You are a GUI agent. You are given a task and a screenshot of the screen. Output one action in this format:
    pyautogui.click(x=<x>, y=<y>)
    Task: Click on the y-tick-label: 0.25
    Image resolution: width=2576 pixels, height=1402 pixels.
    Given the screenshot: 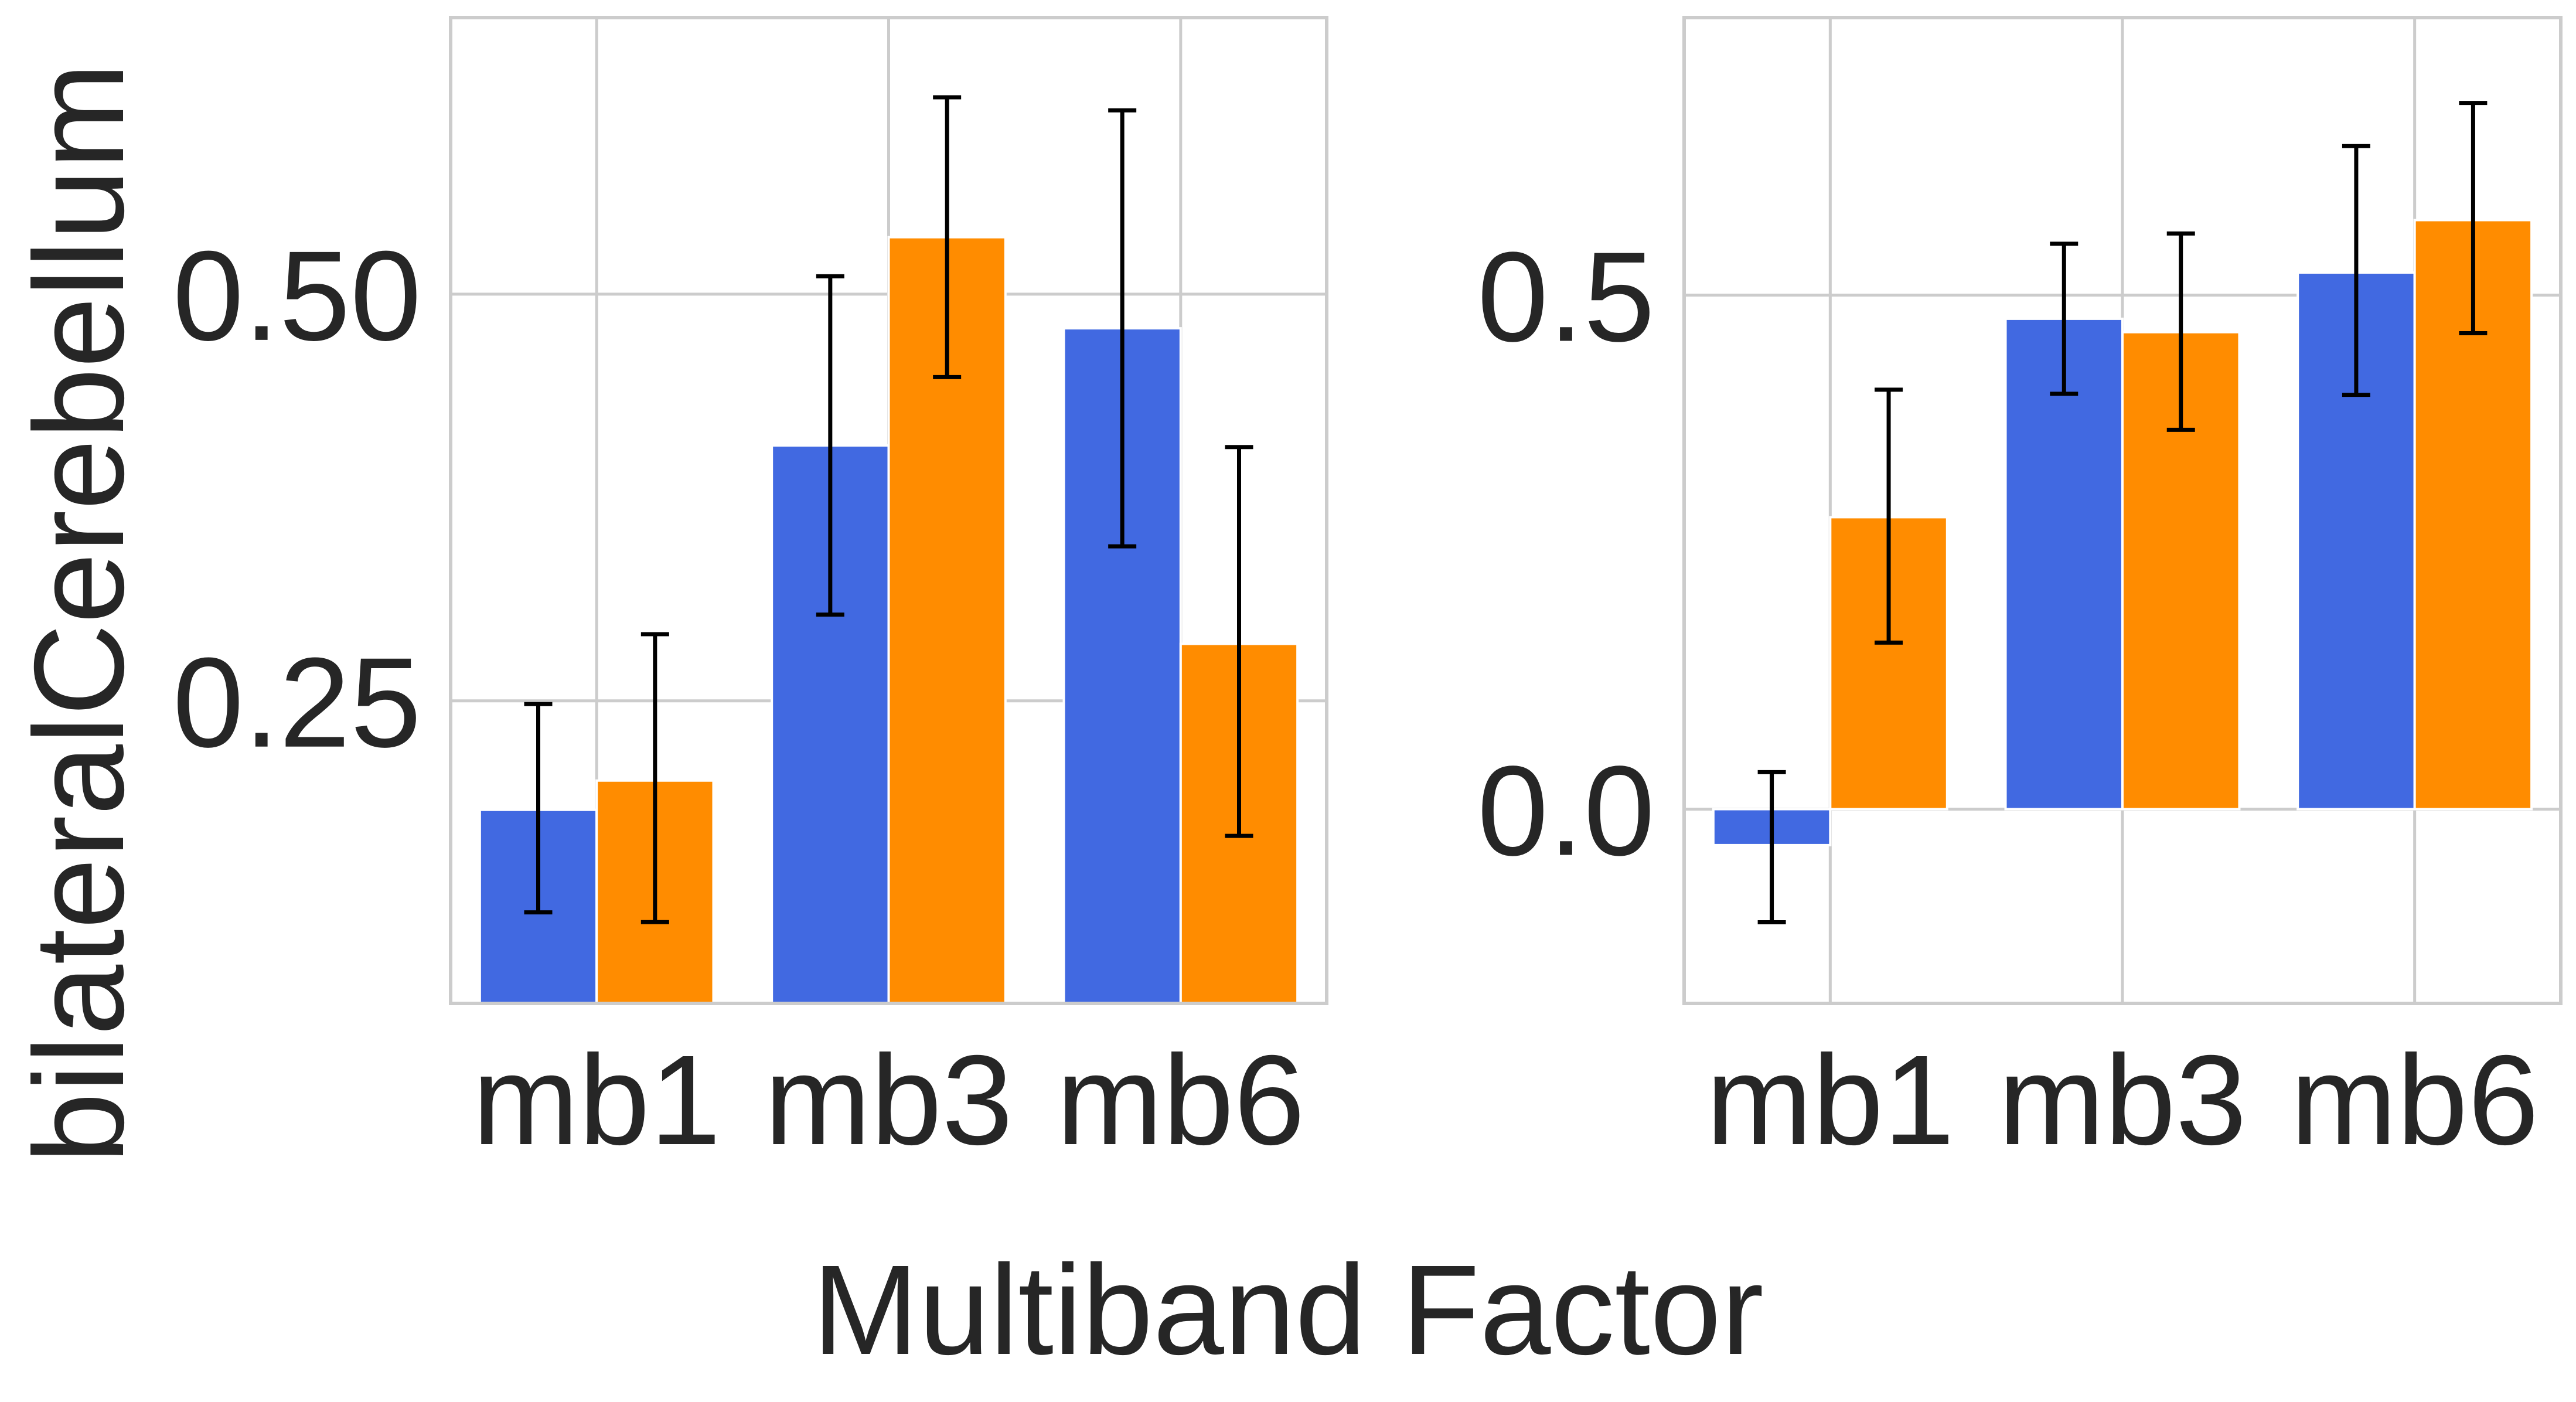 What is the action you would take?
    pyautogui.click(x=297, y=703)
    